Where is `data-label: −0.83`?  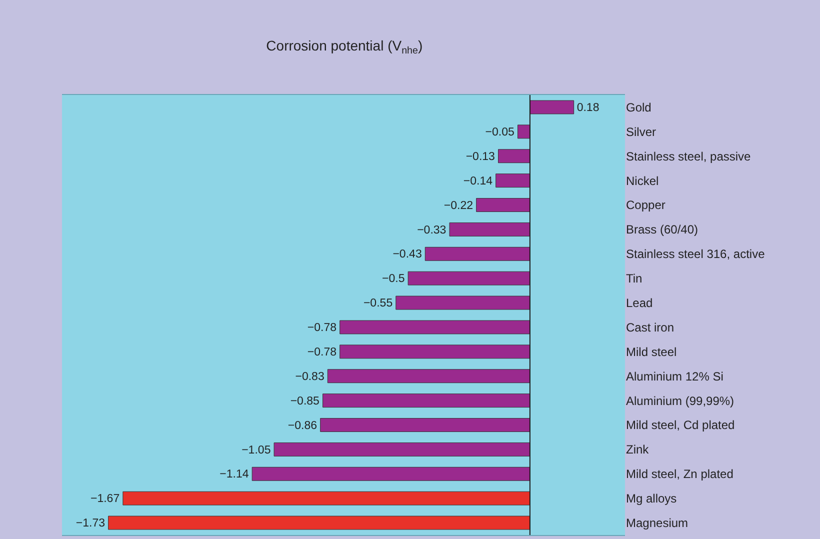
data-label: −0.83 is located at coordinates (309, 376).